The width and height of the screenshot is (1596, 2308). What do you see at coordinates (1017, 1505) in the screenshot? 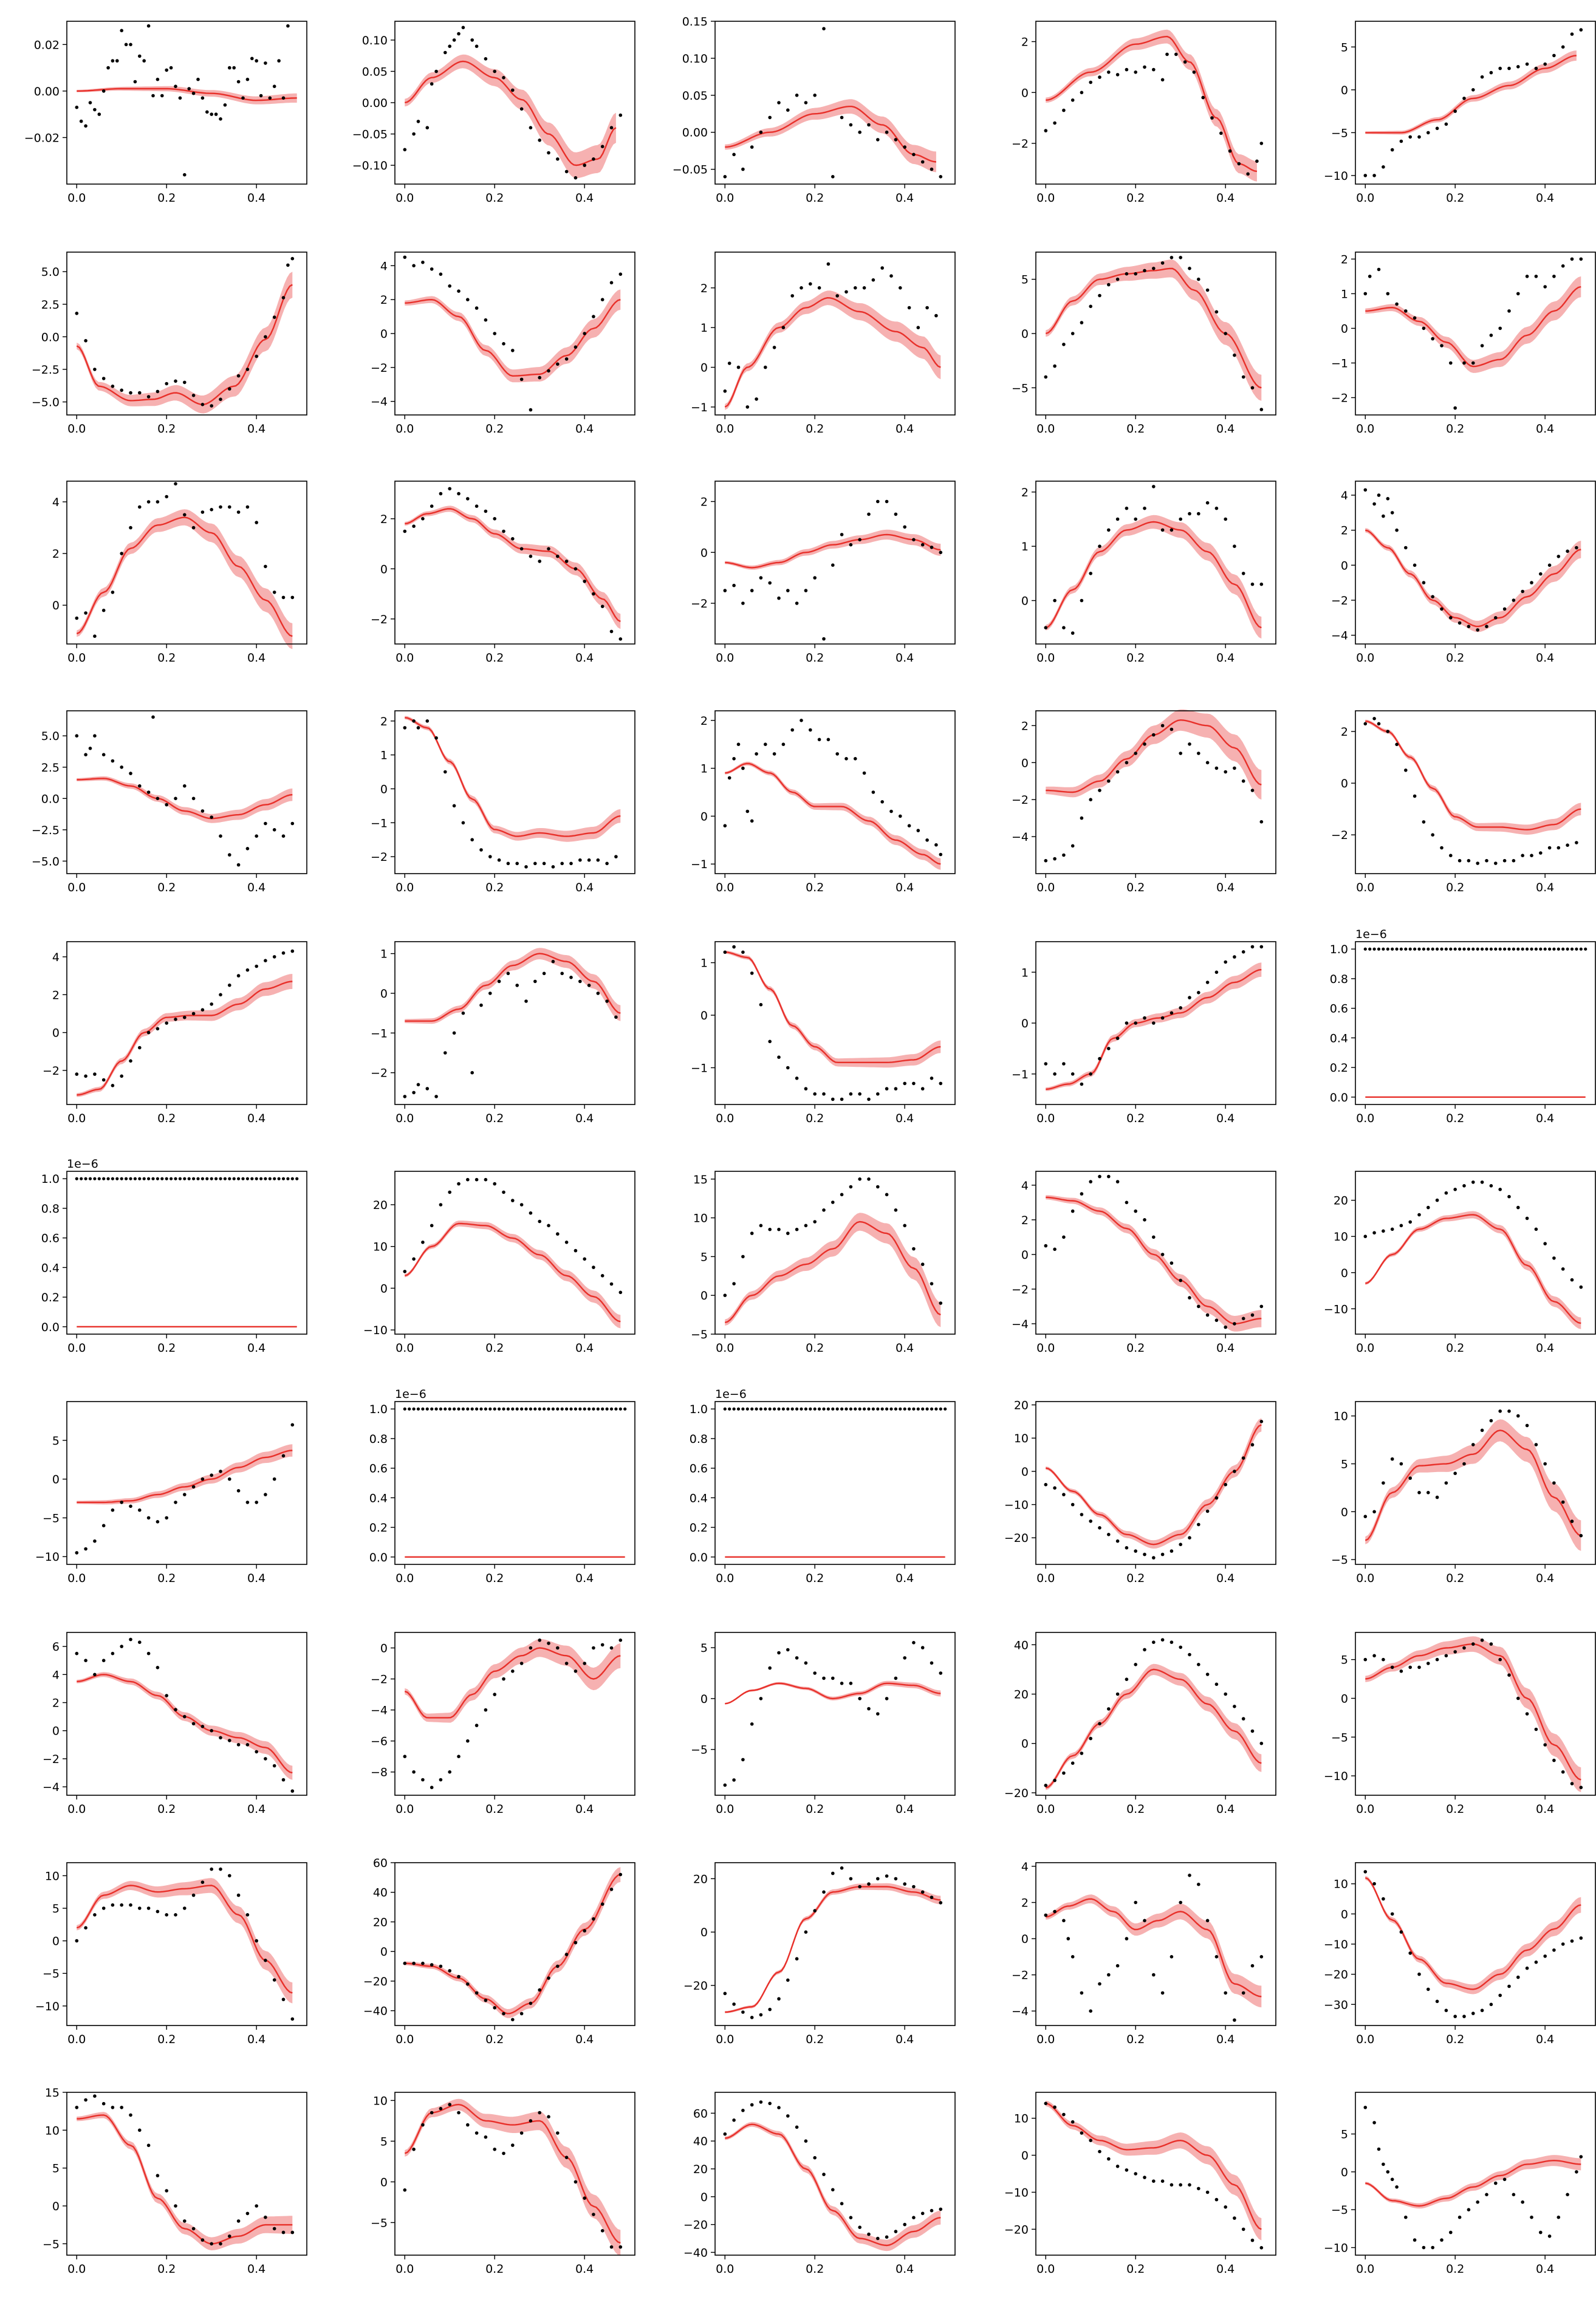
I see `y-tick-label: −10` at bounding box center [1017, 1505].